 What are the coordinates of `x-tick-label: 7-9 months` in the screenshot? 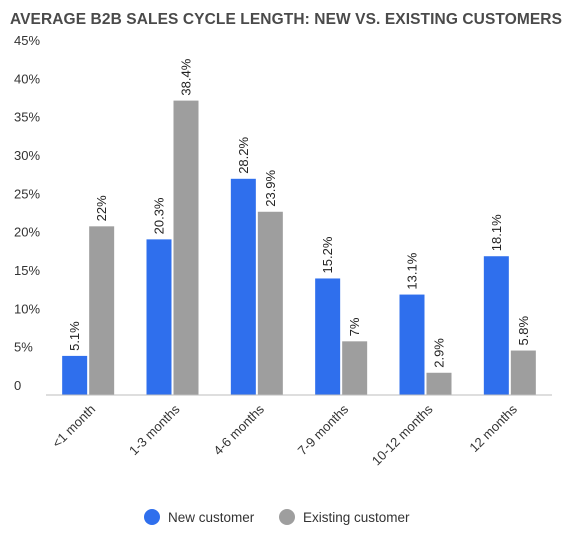 It's located at (323, 429).